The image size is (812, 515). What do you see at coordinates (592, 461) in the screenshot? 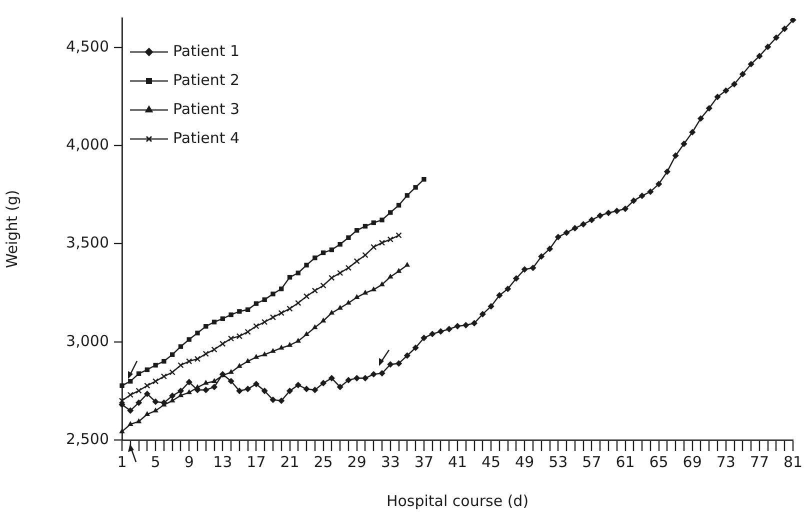
I see `x-tick-label: 57` at bounding box center [592, 461].